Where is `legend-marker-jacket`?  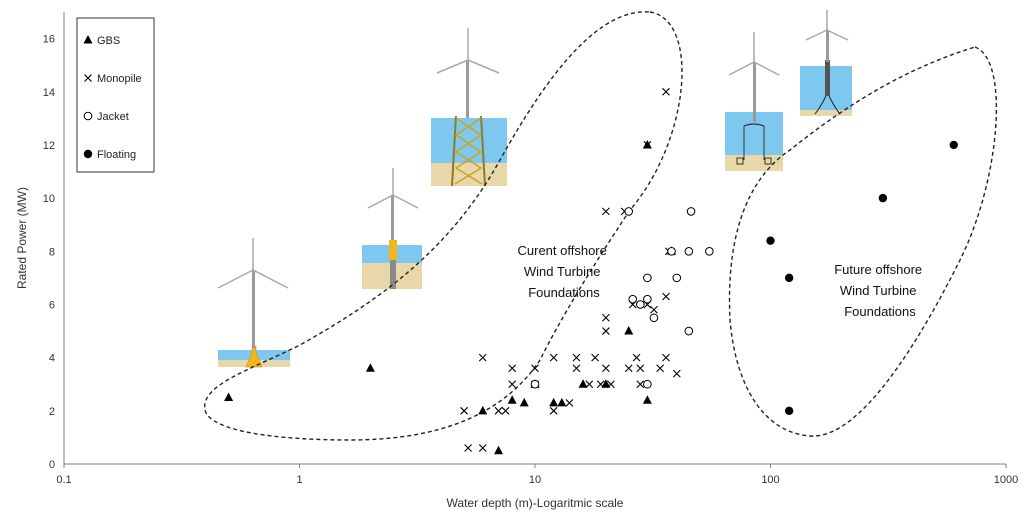 legend-marker-jacket is located at coordinates (88, 116).